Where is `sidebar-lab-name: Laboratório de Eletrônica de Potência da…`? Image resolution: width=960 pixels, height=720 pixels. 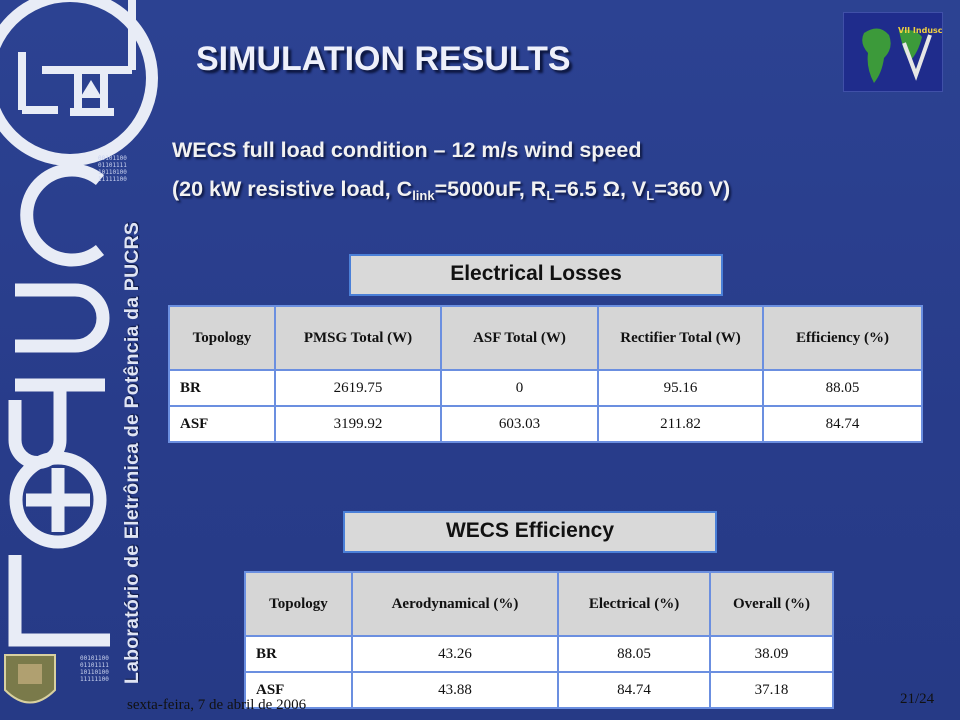 sidebar-lab-name: Laboratório de Eletrônica de Potência da… is located at coordinates (132, 452).